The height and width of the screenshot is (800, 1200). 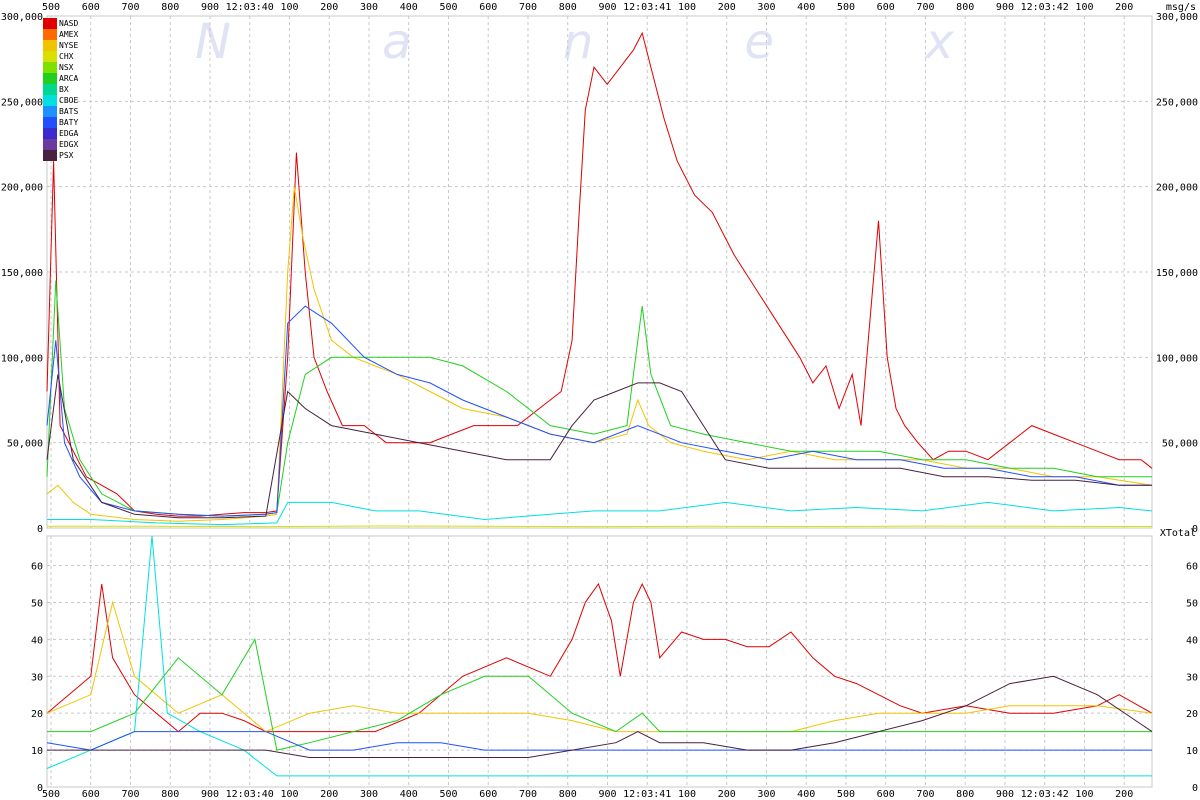 I want to click on legend-label-baty: BATY, so click(x=68, y=122).